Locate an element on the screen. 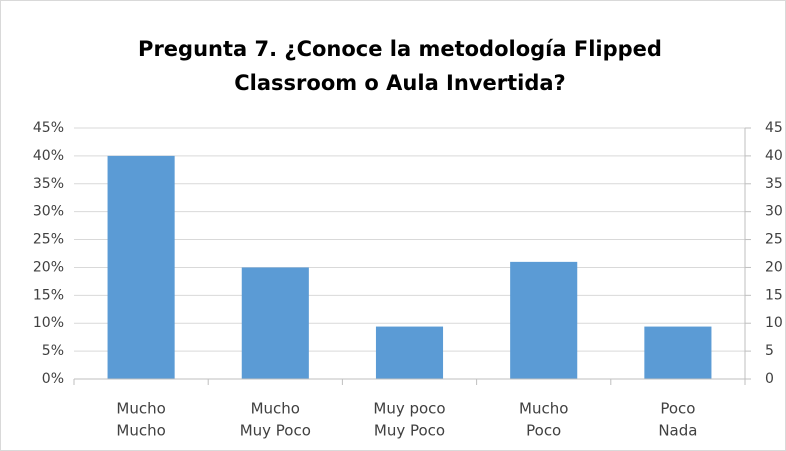 This screenshot has height=451, width=786. y-tick-label: 10% is located at coordinates (48, 323).